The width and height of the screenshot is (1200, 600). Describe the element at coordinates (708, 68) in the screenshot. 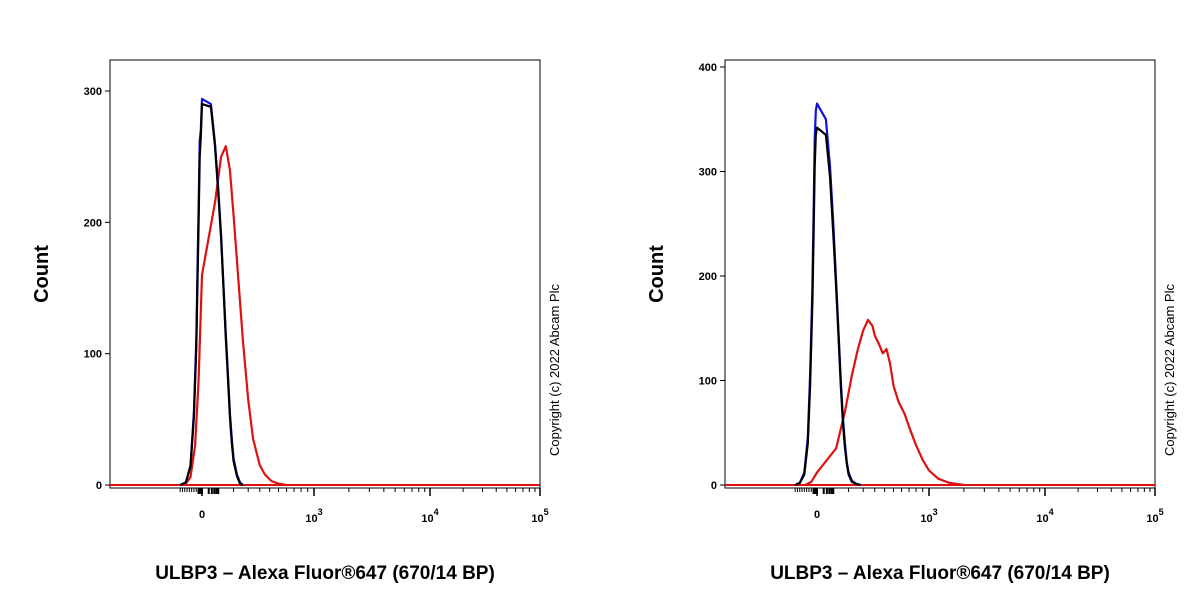

I see `y-tick-label: 400` at that location.